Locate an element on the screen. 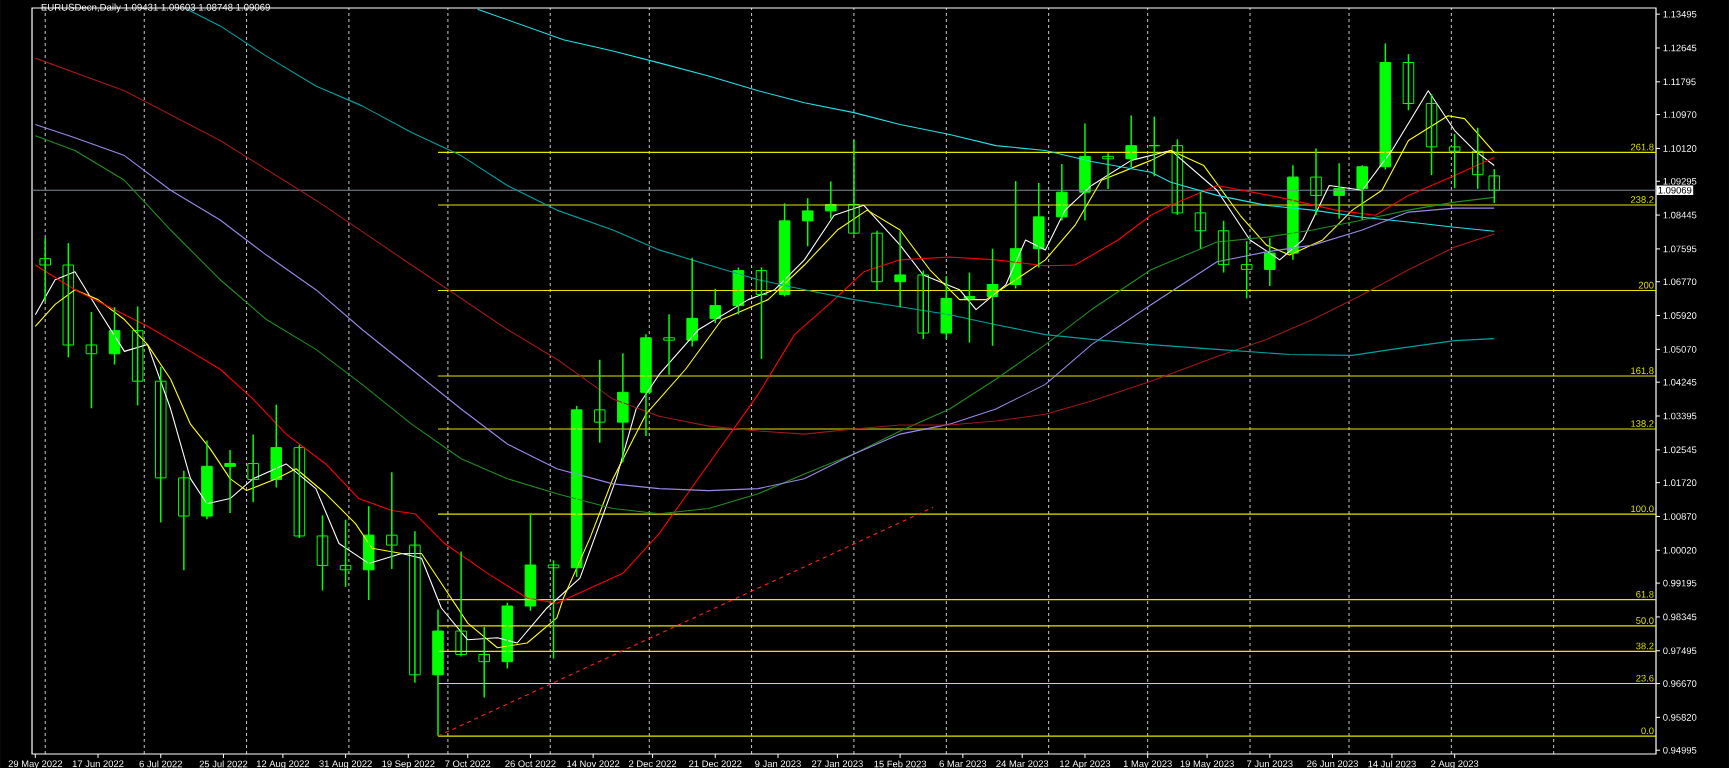  x-tick-label: 21 Dec 2022 is located at coordinates (715, 764).